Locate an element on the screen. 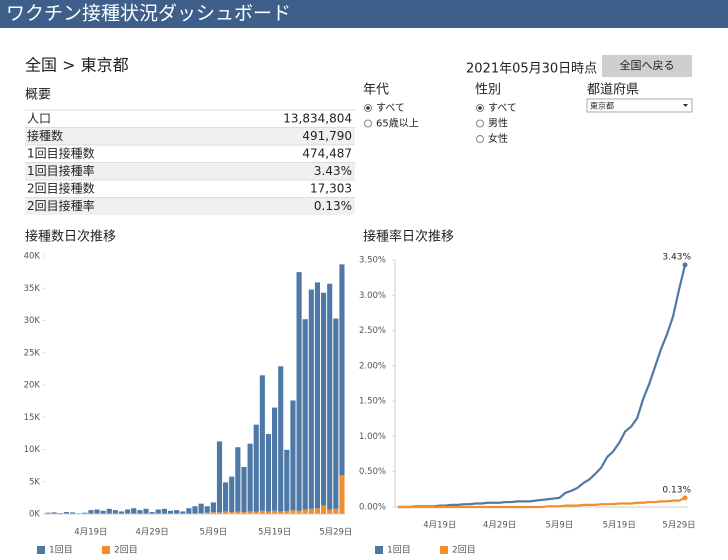  row-value: 13,834,804 is located at coordinates (317, 118).